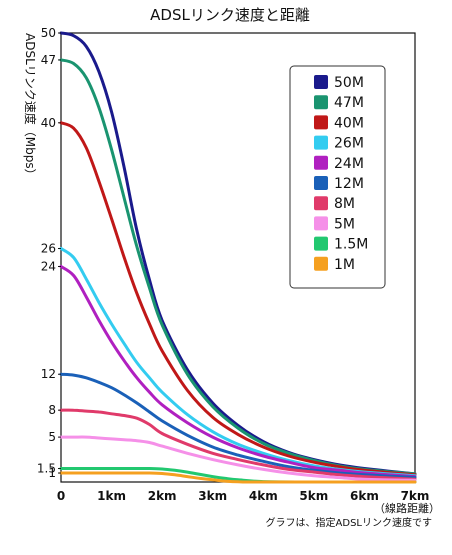 The width and height of the screenshot is (452, 555). I want to click on y-axis-label: ADSLリンク速度（Mbps）, so click(30, 107).